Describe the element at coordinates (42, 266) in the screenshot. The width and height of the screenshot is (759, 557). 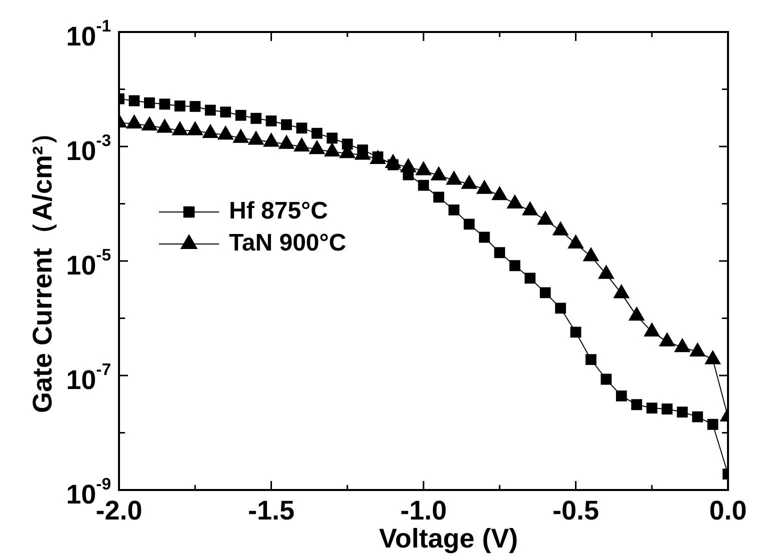
I see `y-axis-title: Gate Current（A/cm²）` at that location.